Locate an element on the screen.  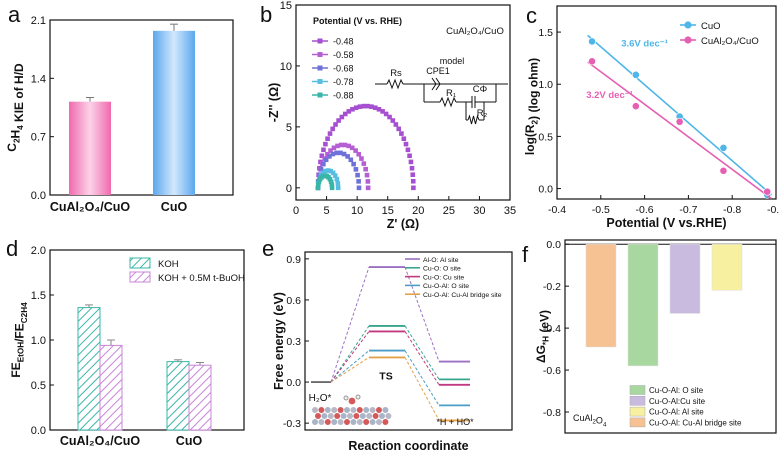
y-tick-label: 10 is located at coordinates (286, 67).